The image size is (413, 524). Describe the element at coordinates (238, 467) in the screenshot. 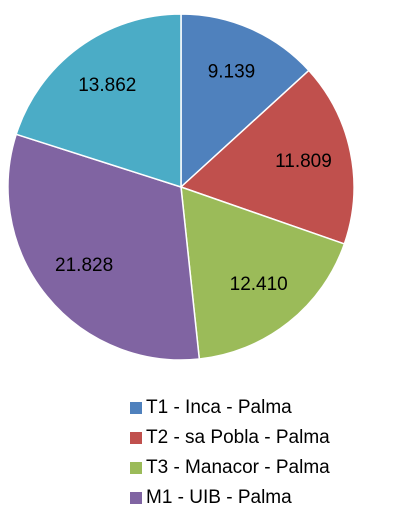

I see `legend-label: T3 - Manacor - Palma` at that location.